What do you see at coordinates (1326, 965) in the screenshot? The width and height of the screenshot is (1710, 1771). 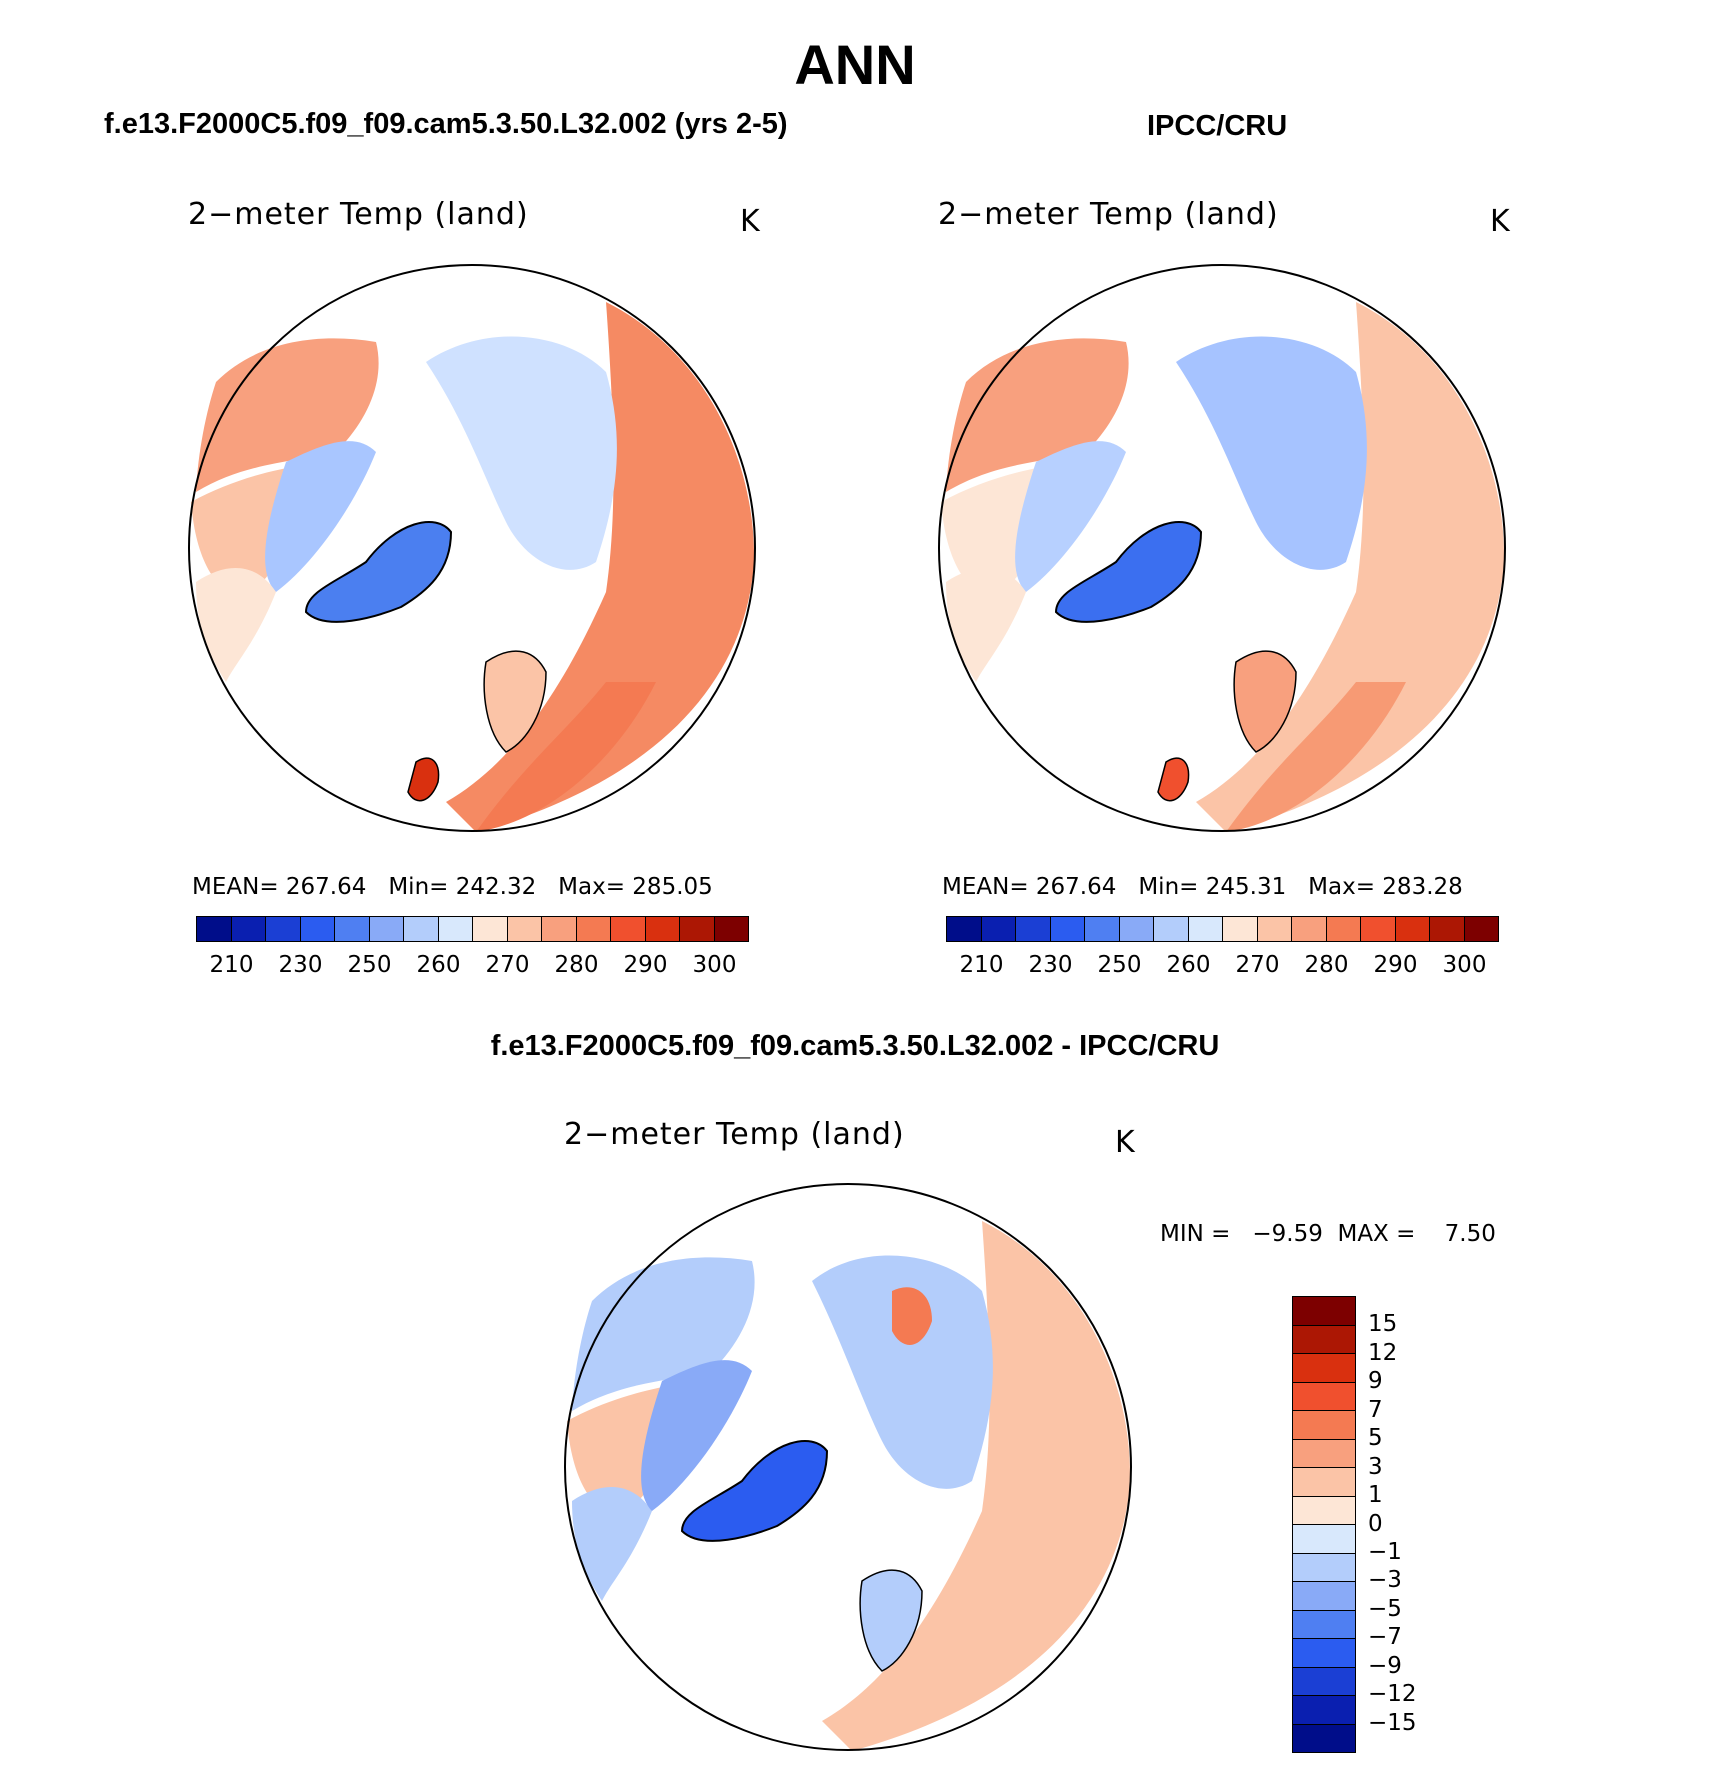 I see `colorbar-tick-label: 280` at bounding box center [1326, 965].